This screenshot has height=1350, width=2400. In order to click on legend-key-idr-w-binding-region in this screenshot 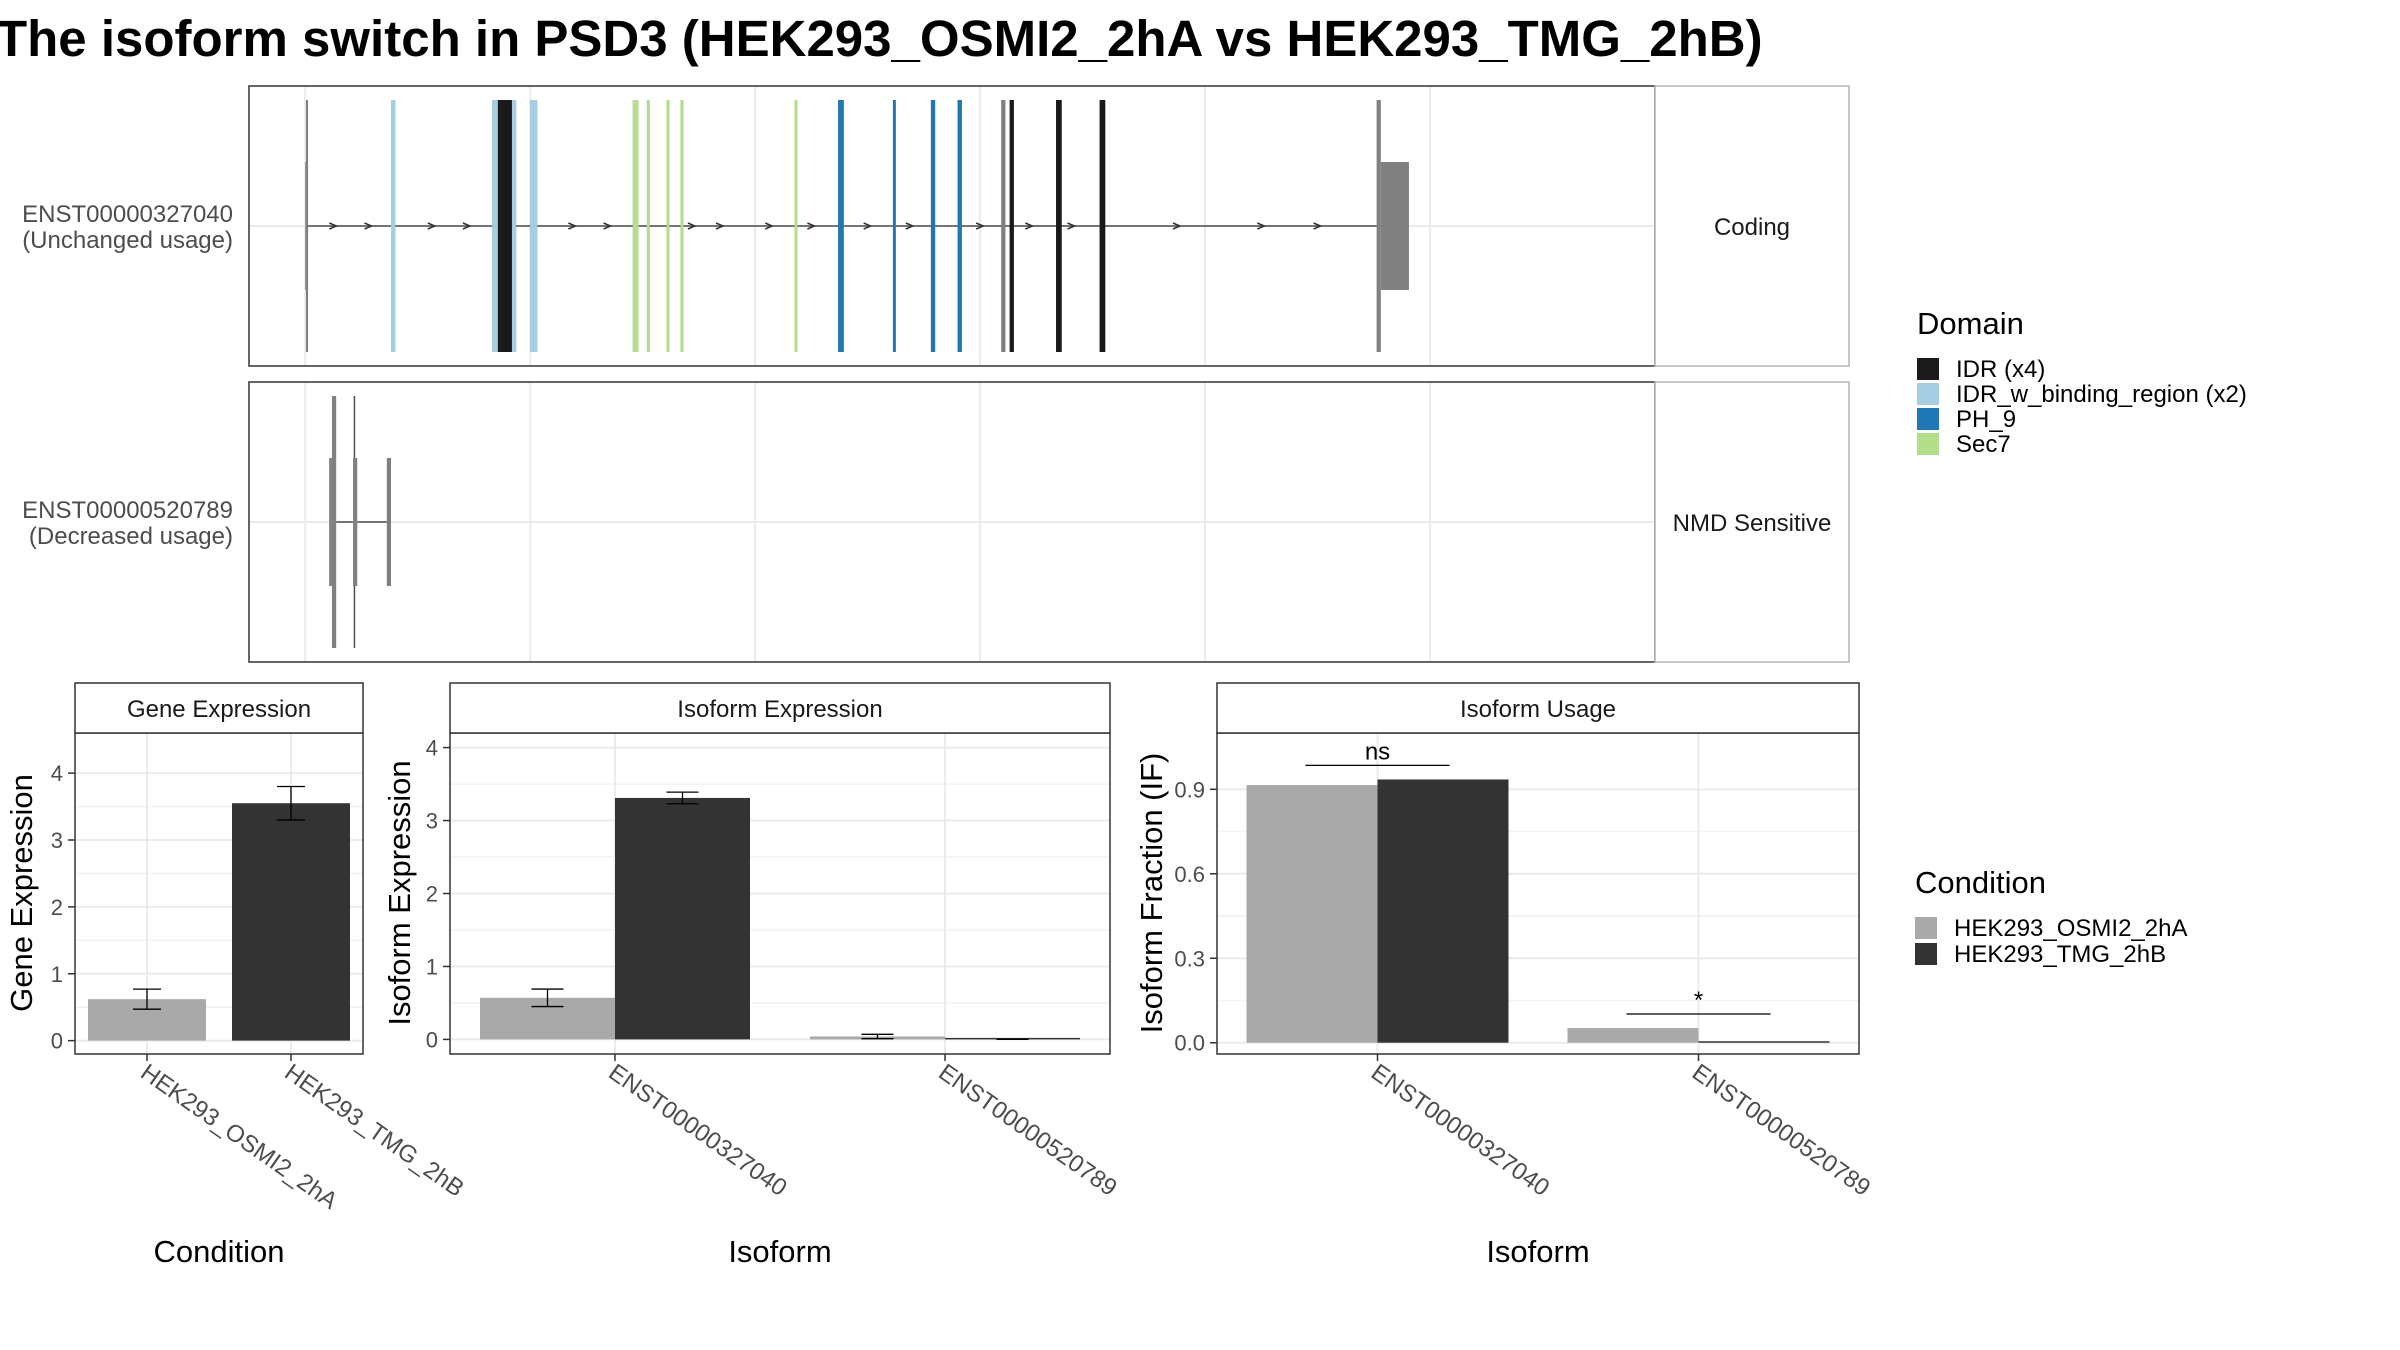, I will do `click(1928, 394)`.